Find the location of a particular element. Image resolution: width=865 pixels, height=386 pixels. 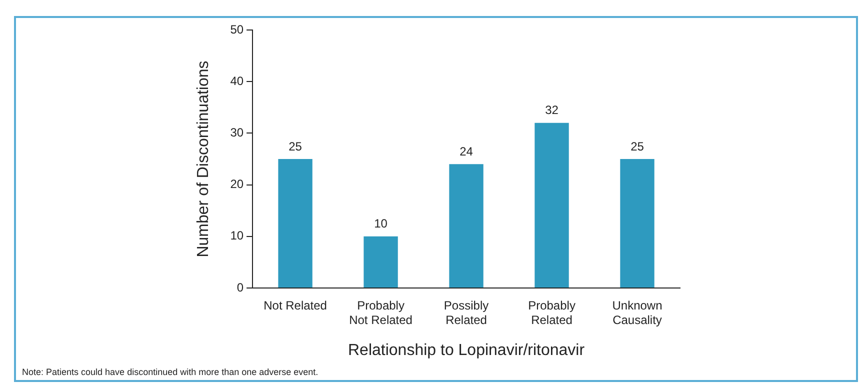

y-axis-title: Number of Discontinuations is located at coordinates (203, 159).